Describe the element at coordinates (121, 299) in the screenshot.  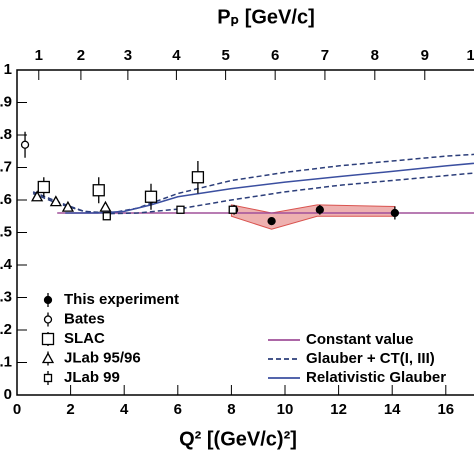
I see `legend-label: This experiment` at that location.